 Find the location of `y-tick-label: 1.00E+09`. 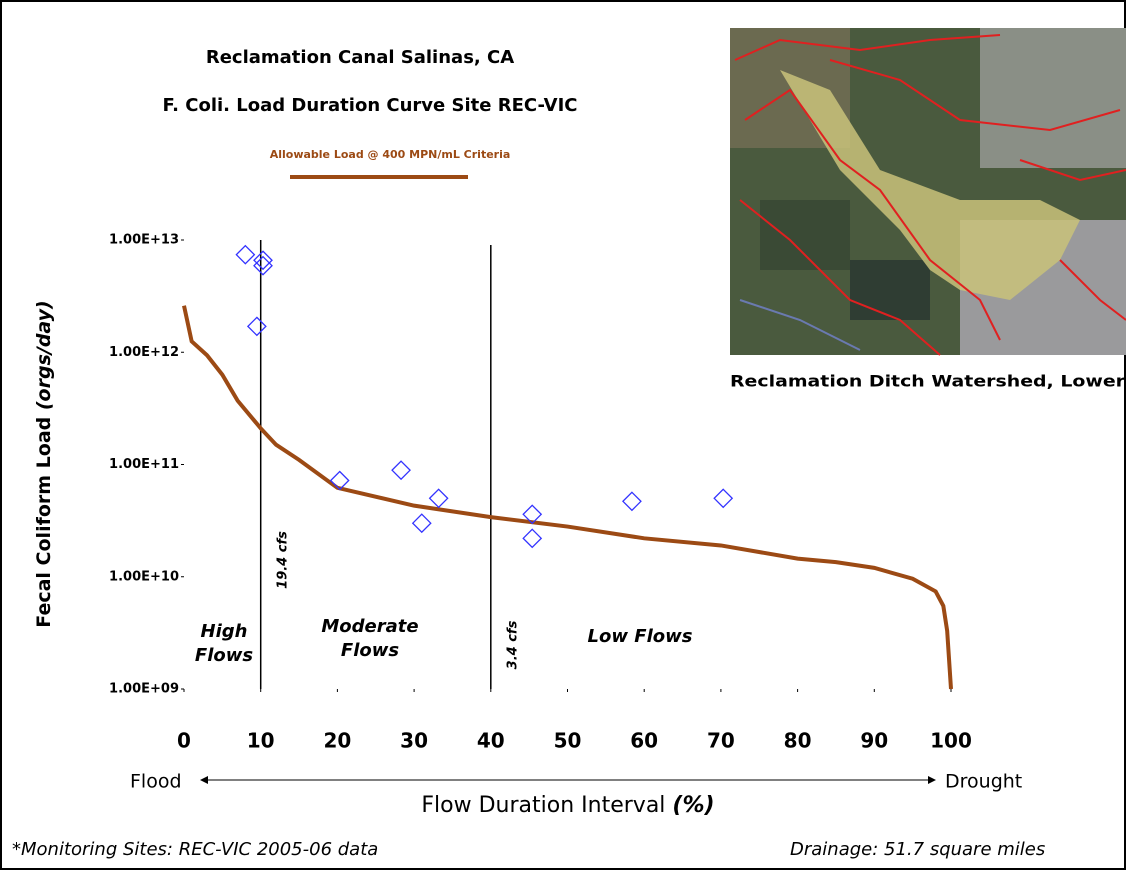

y-tick-label: 1.00E+09 is located at coordinates (144, 689).